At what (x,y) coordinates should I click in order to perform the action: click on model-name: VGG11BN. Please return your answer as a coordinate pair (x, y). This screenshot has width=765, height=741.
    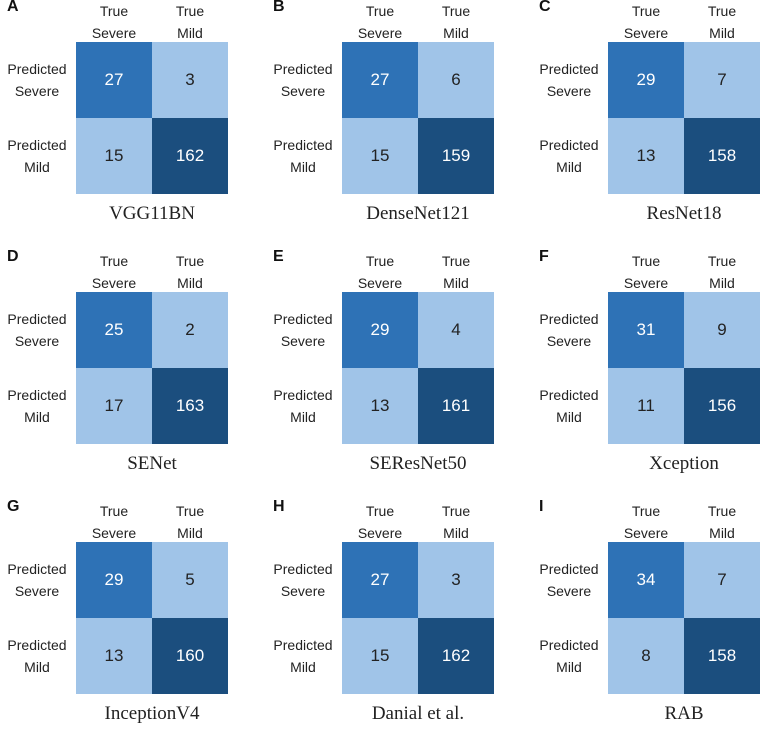
    Looking at the image, I should click on (152, 213).